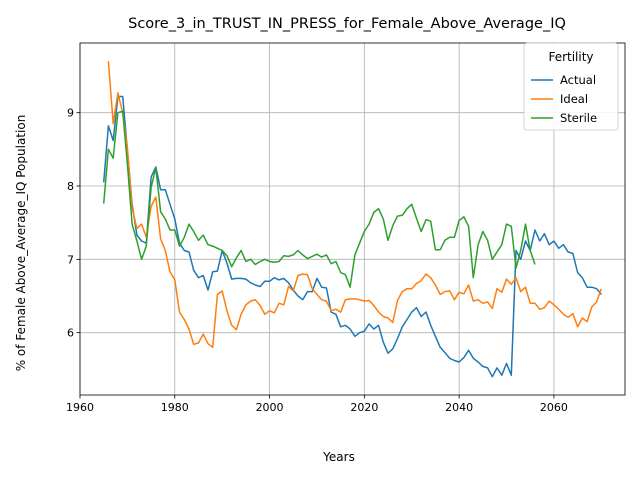 The image size is (640, 484). Describe the element at coordinates (70, 113) in the screenshot. I see `y-tick-label: 9` at that location.